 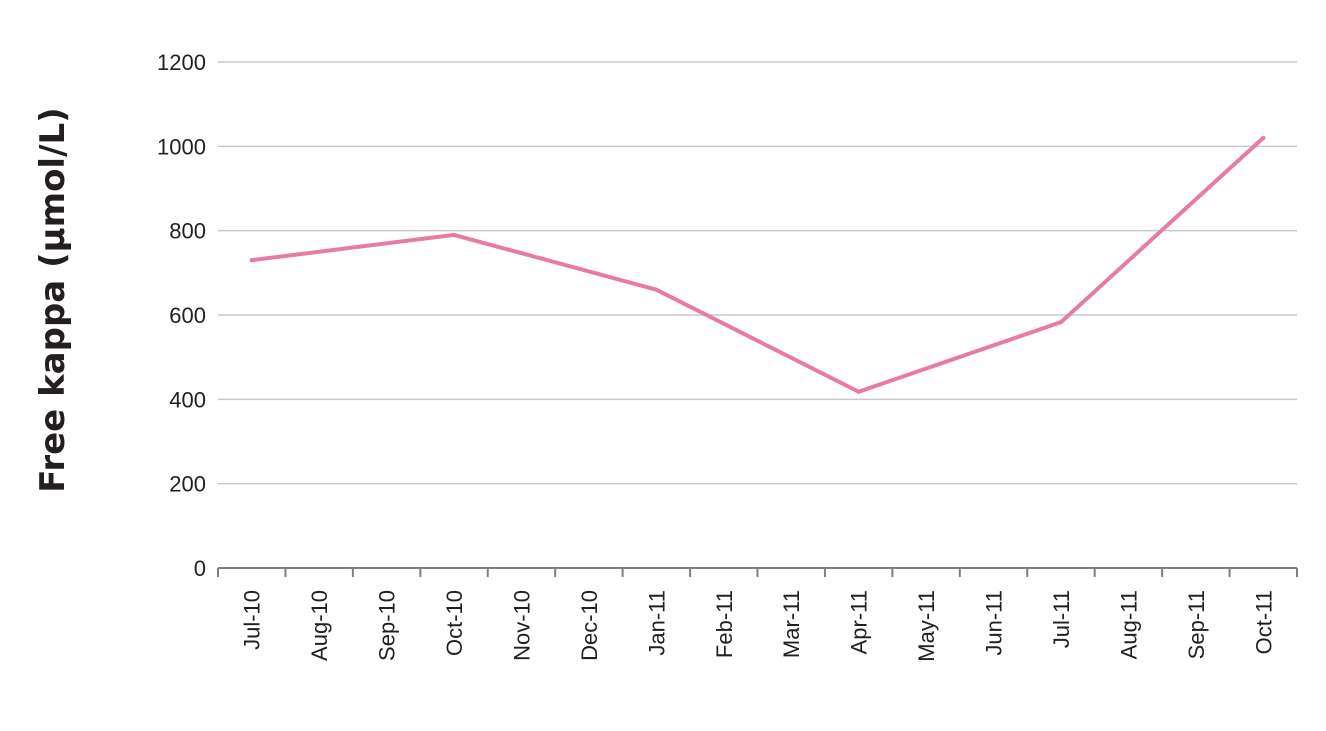 I want to click on y-axis-label: Free kappa (µmol/L), so click(x=53, y=299).